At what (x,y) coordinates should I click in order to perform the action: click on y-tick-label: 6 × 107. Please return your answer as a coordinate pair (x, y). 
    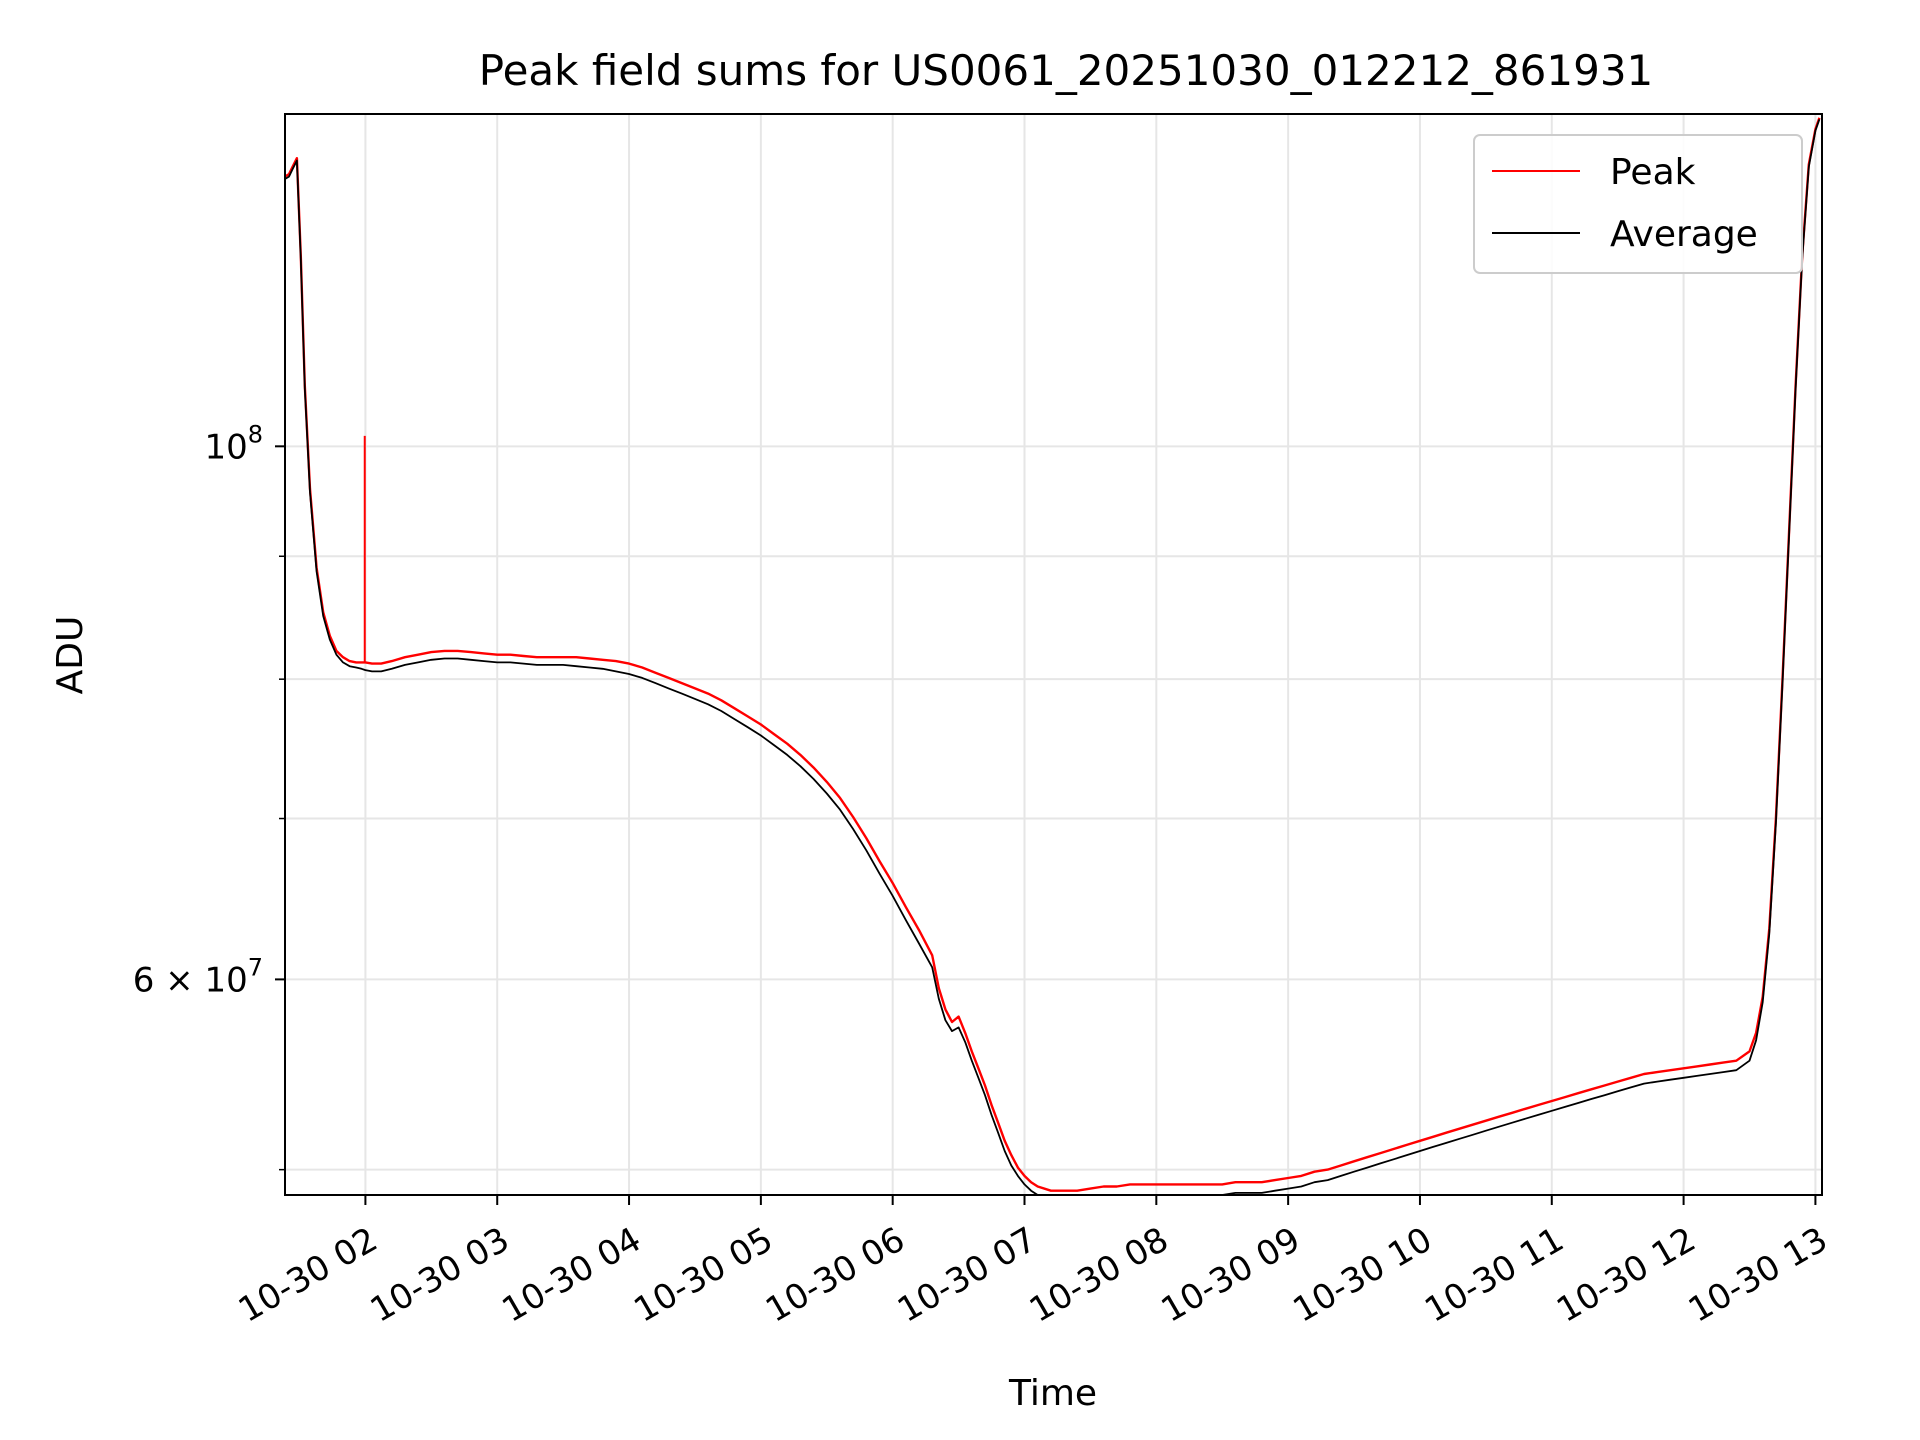
    Looking at the image, I should click on (198, 976).